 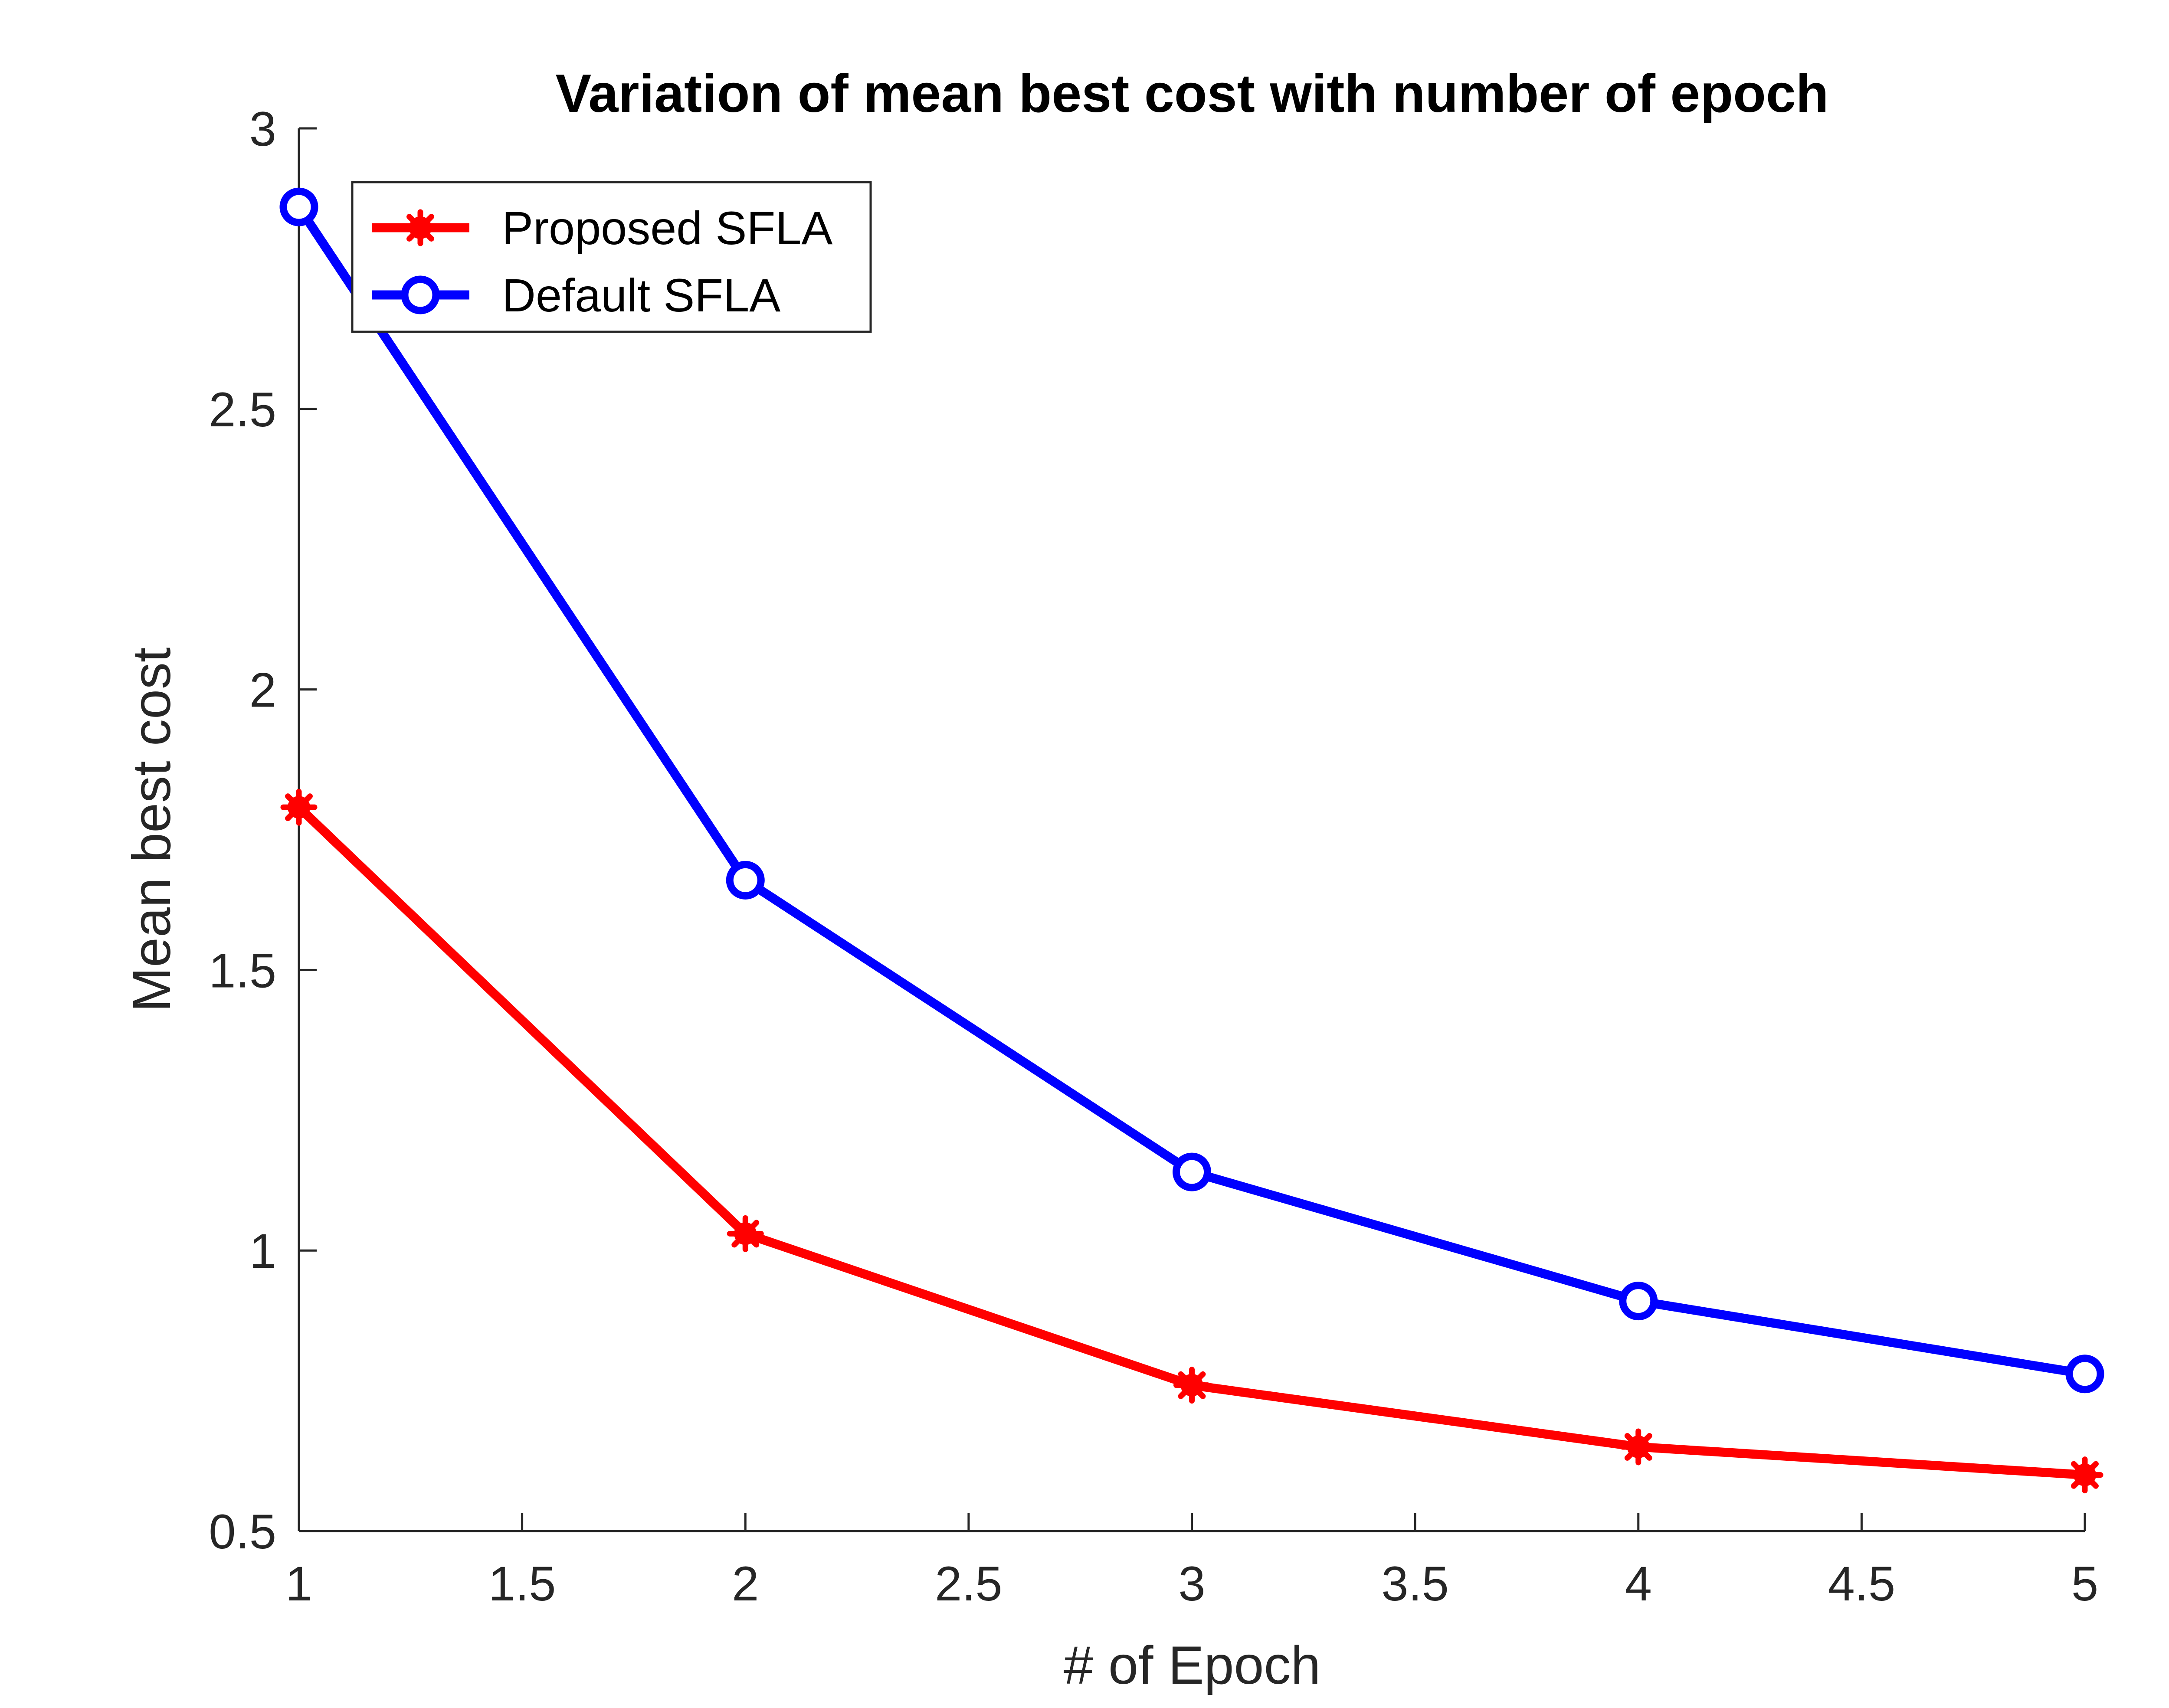 I want to click on legend-label: Proposed SFLA, so click(x=667, y=228).